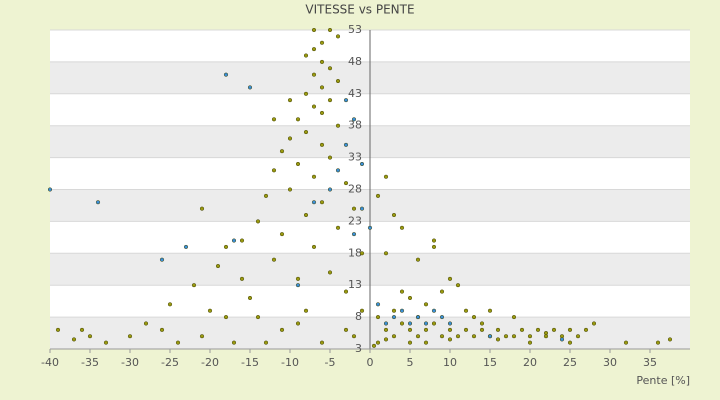 Image resolution: width=720 pixels, height=400 pixels. I want to click on y-tick-label: 53, so click(355, 29).